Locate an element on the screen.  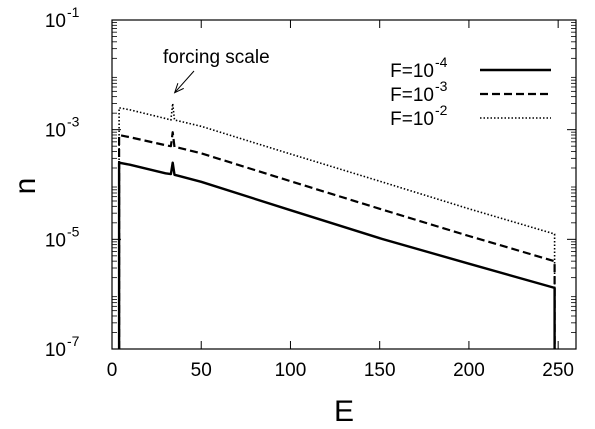
y-tick-label-exponent: -1 is located at coordinates (73, 12).